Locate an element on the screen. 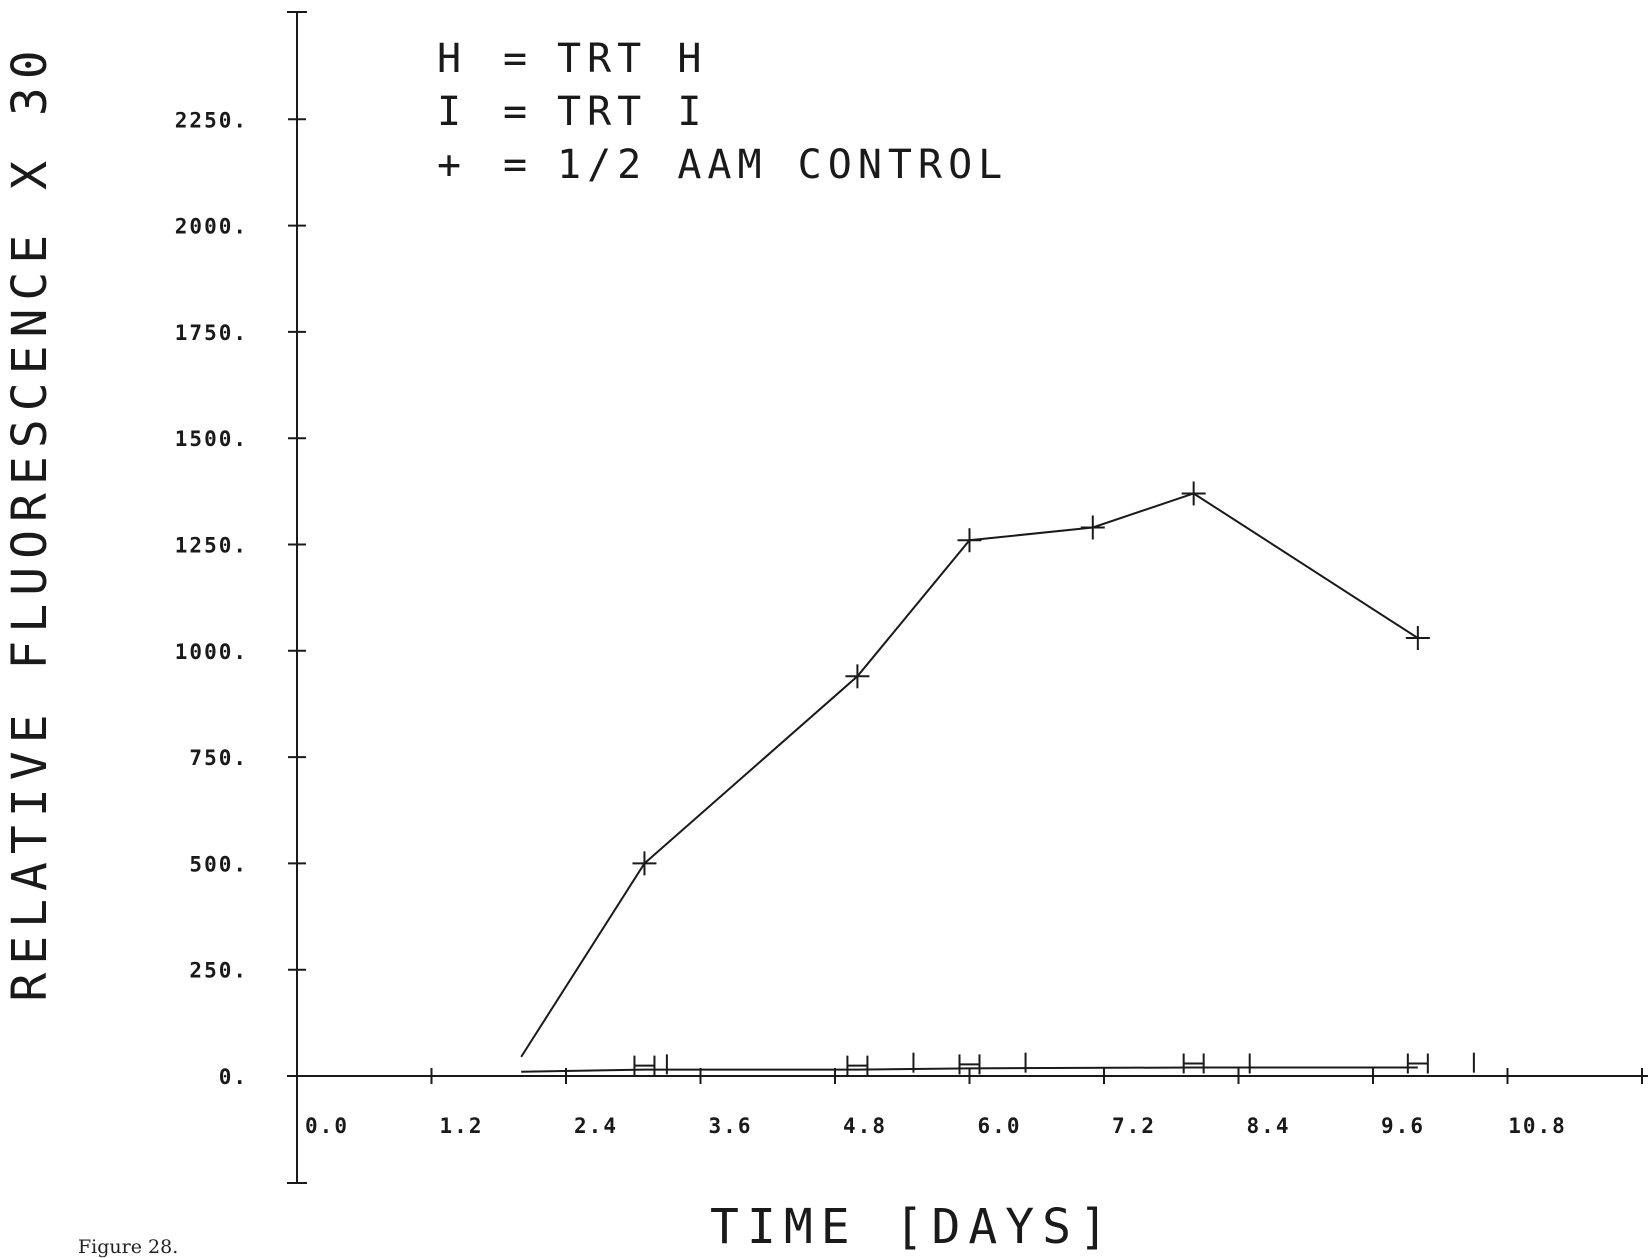 This screenshot has width=1652, height=1258. x-ticks: 0.0 1.2 2.4 3.6 4.8 6.0 7.2 8.4 9.6 10.8 is located at coordinates (969, 1103).